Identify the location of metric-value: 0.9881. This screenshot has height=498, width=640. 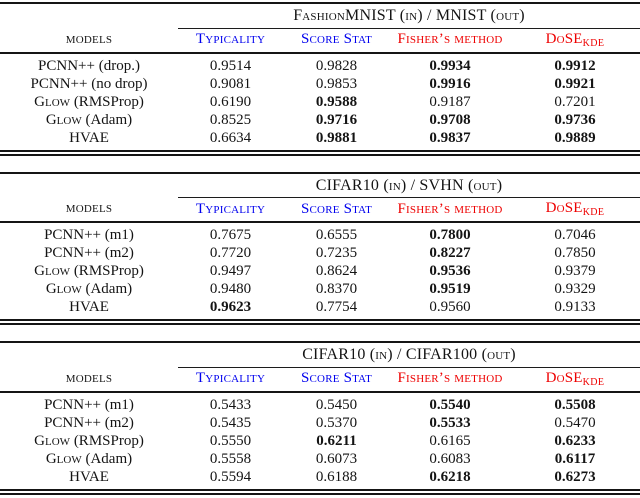
(336, 137).